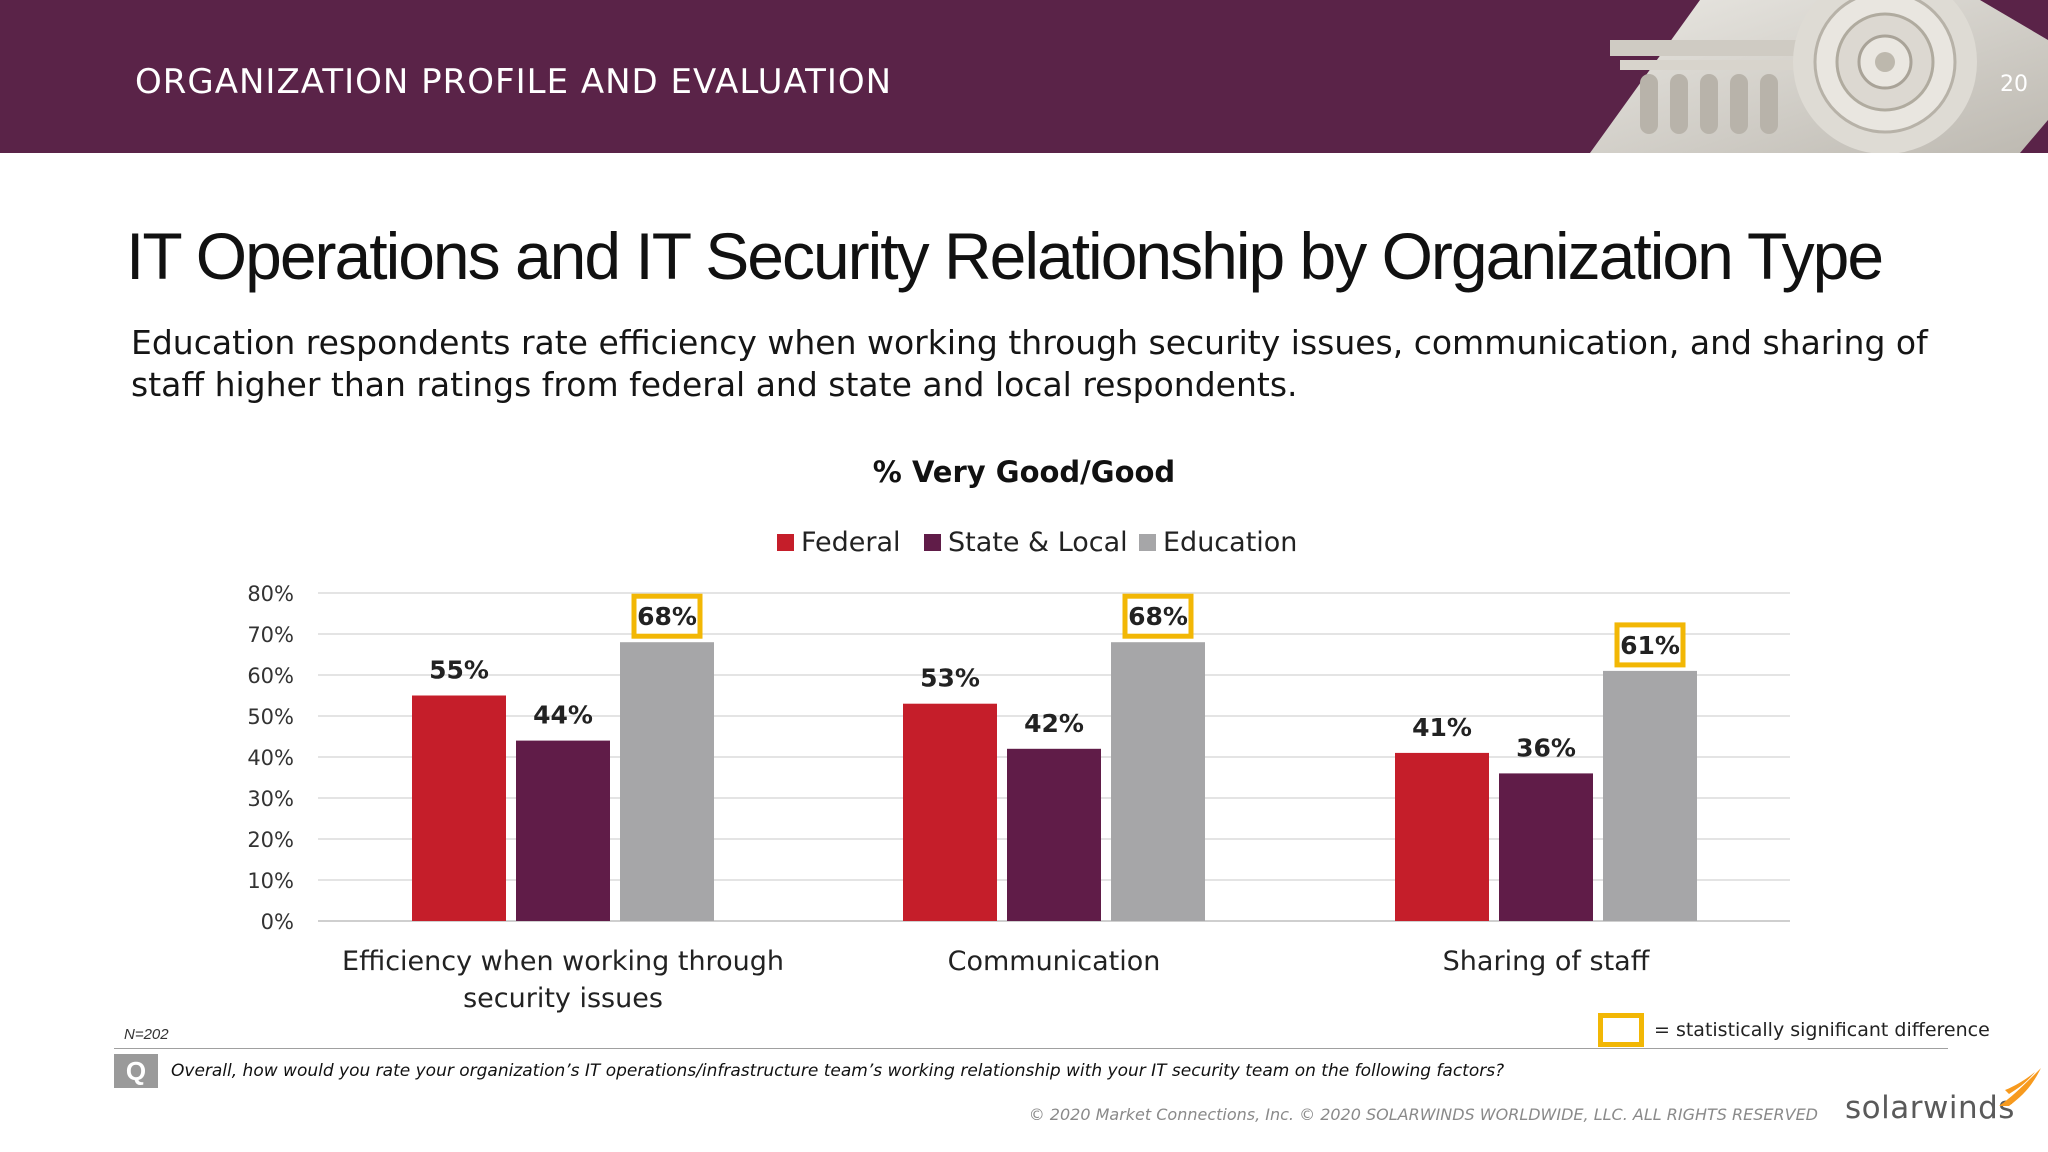 Image resolution: width=2048 pixels, height=1152 pixels. What do you see at coordinates (1038, 542) in the screenshot?
I see `legend-label-2: State & Local` at bounding box center [1038, 542].